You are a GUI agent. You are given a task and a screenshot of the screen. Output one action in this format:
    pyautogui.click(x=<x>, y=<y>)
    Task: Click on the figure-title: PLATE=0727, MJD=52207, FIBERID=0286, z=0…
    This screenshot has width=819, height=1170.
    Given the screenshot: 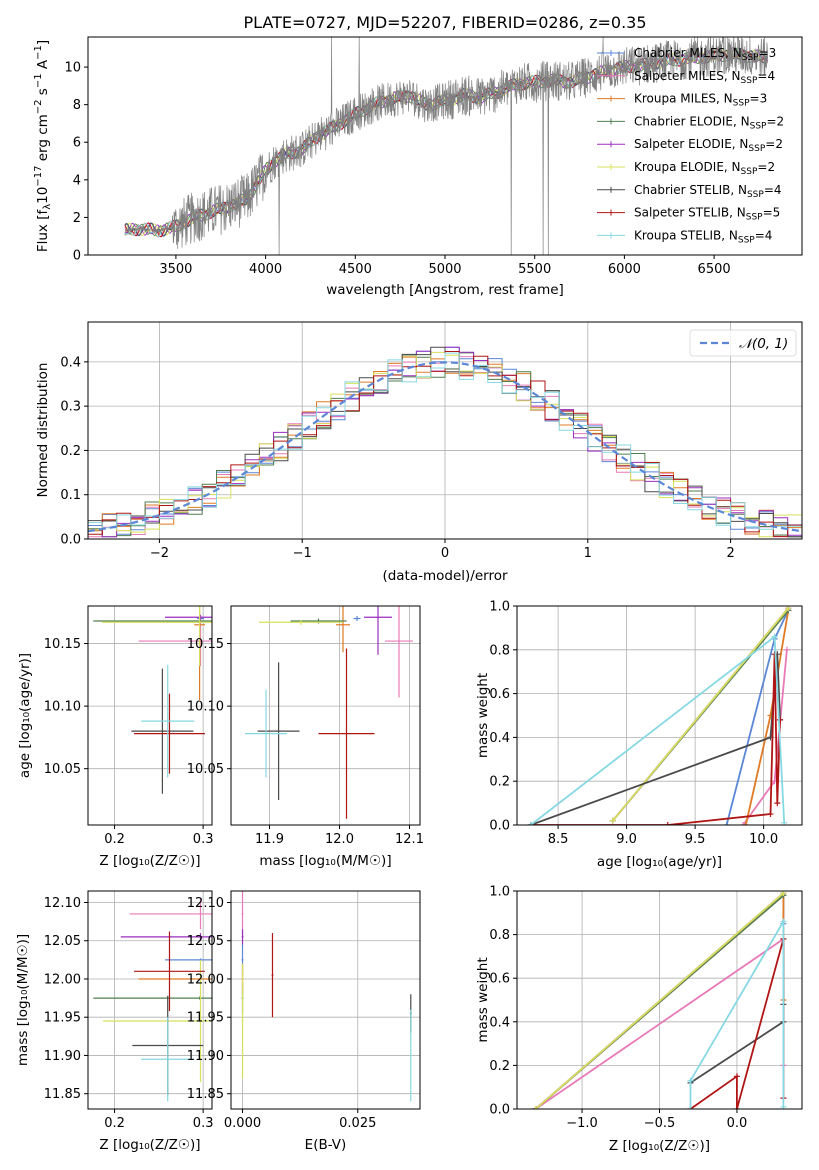 What is the action you would take?
    pyautogui.click(x=444, y=22)
    